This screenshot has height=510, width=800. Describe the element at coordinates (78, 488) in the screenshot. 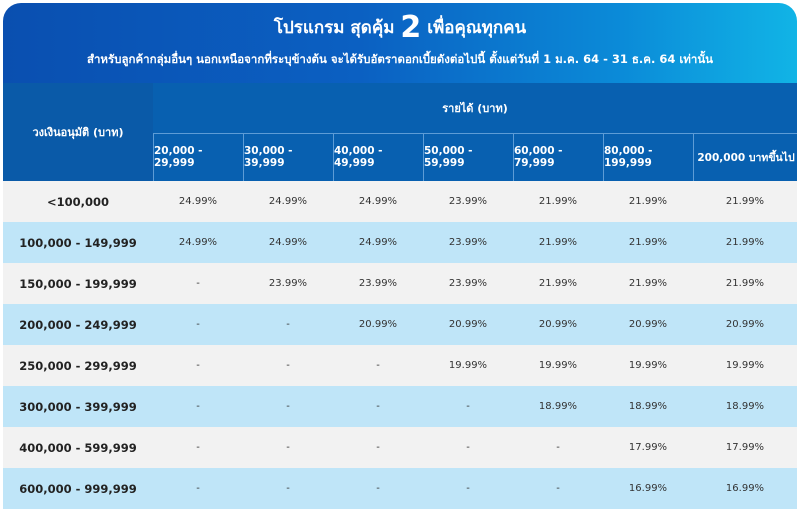

I see `credit-limit-label: 600,000 - 999,999` at that location.